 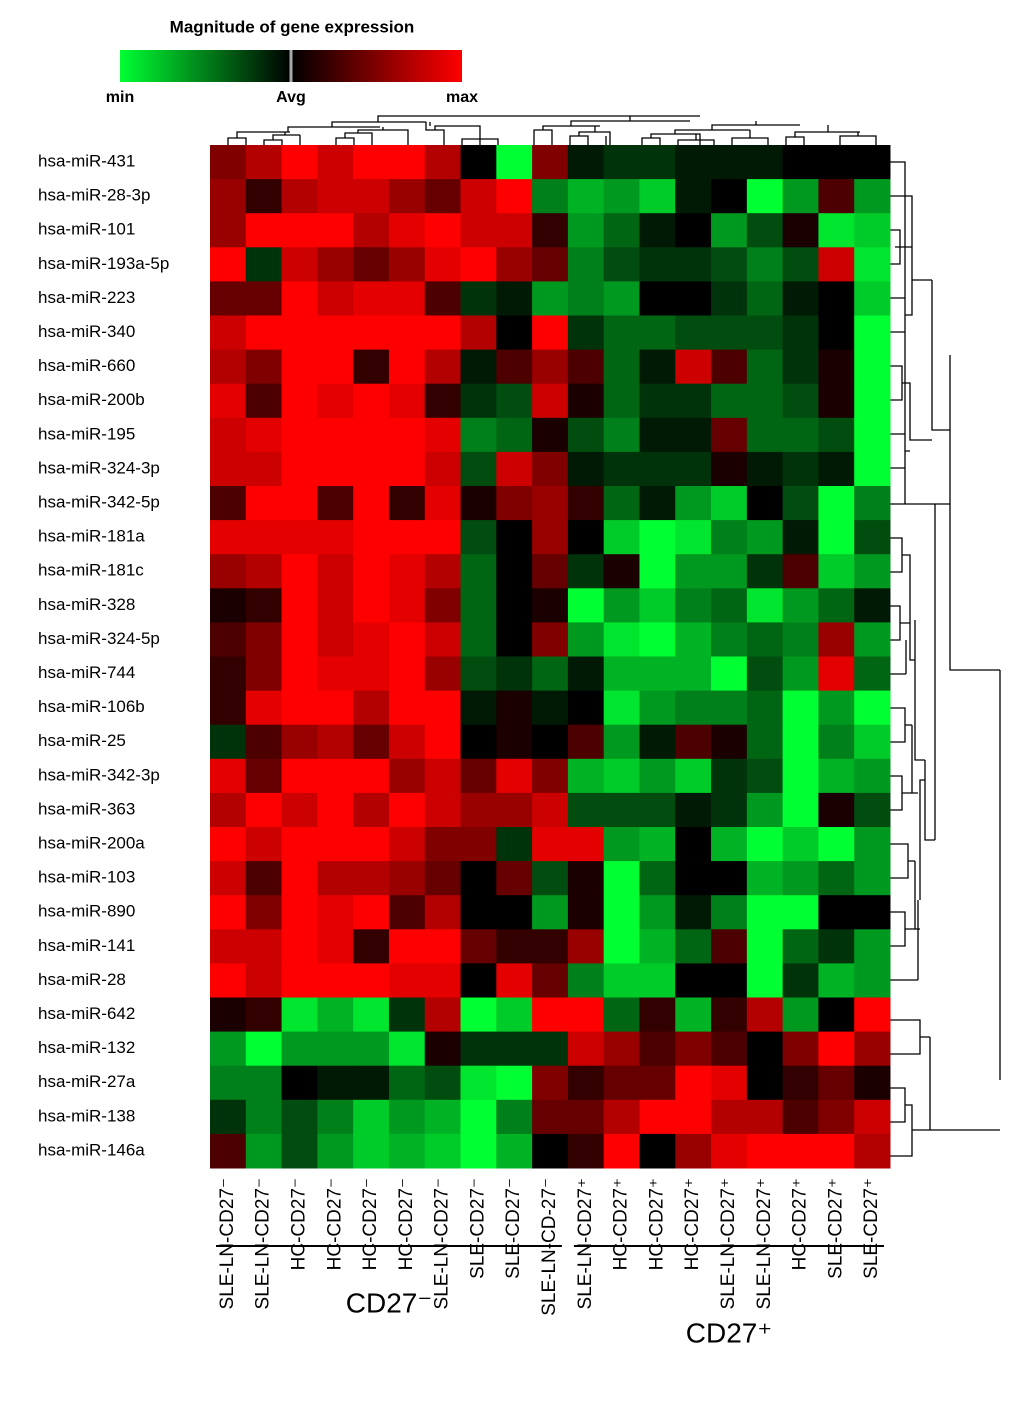 What do you see at coordinates (82, 740) in the screenshot?
I see `row-label: hsa-miR-25` at bounding box center [82, 740].